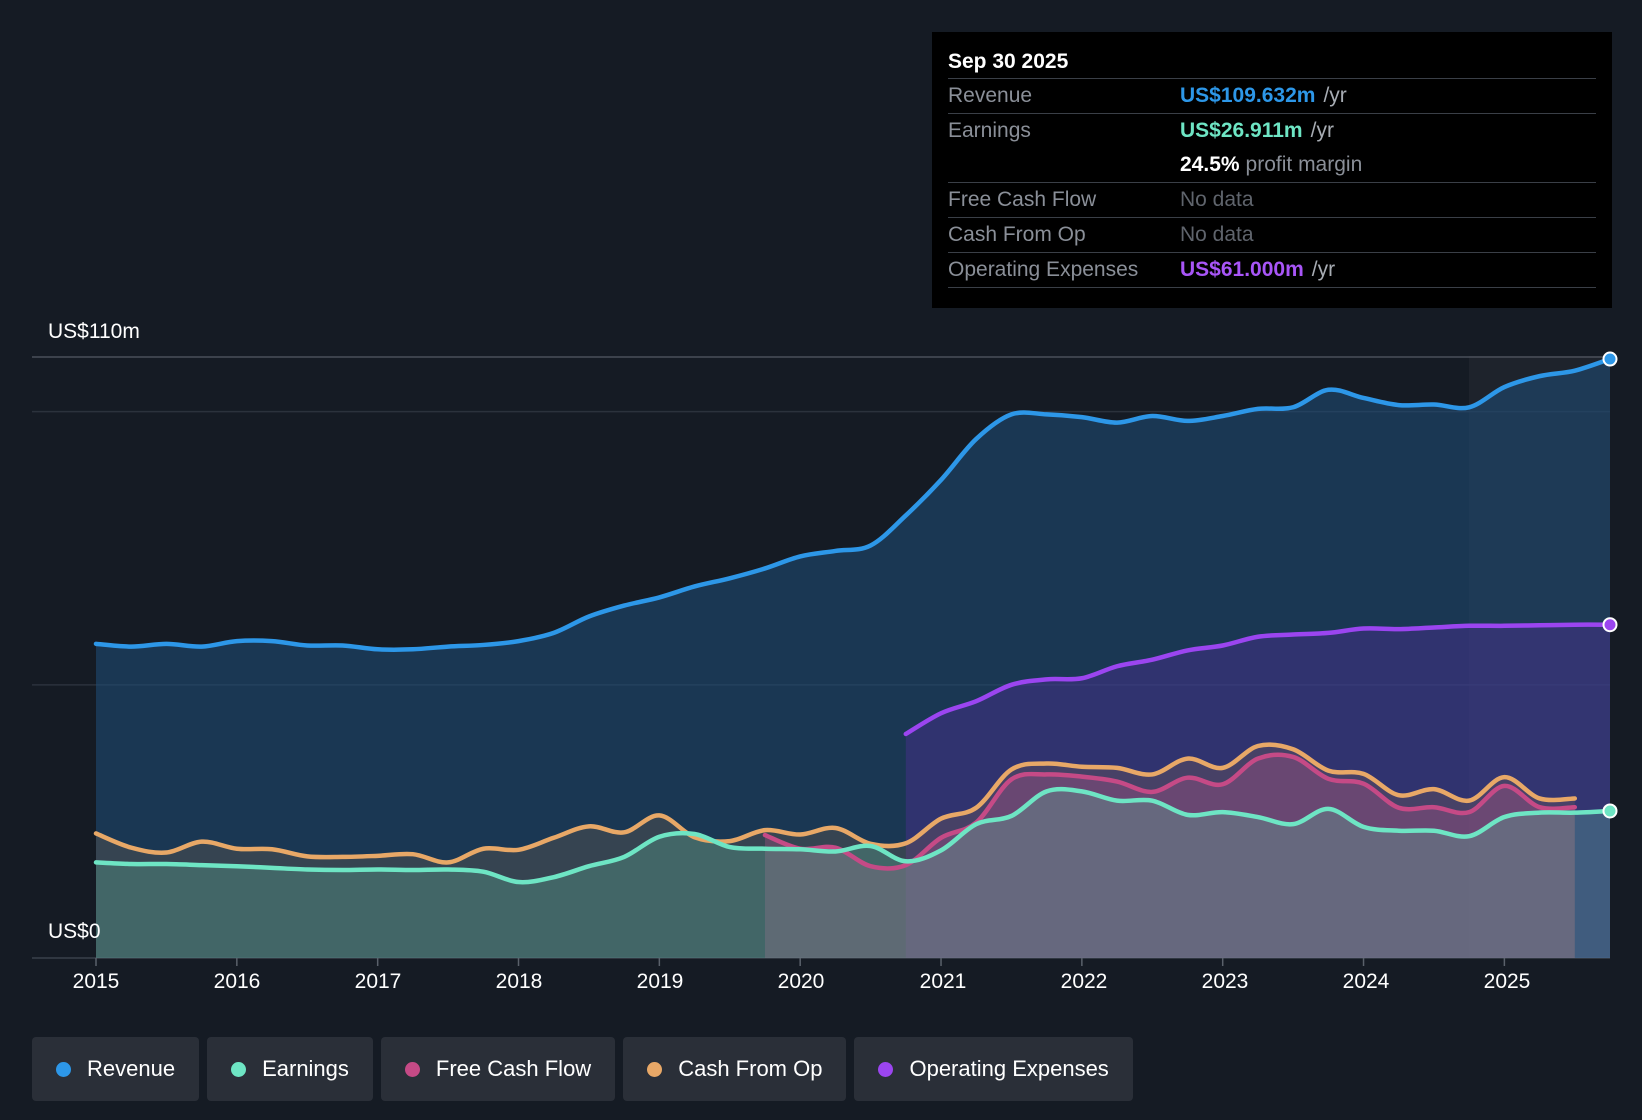 The image size is (1642, 1120). Describe the element at coordinates (513, 1068) in the screenshot. I see `legend-fcf-label: Free Cash Flow` at that location.